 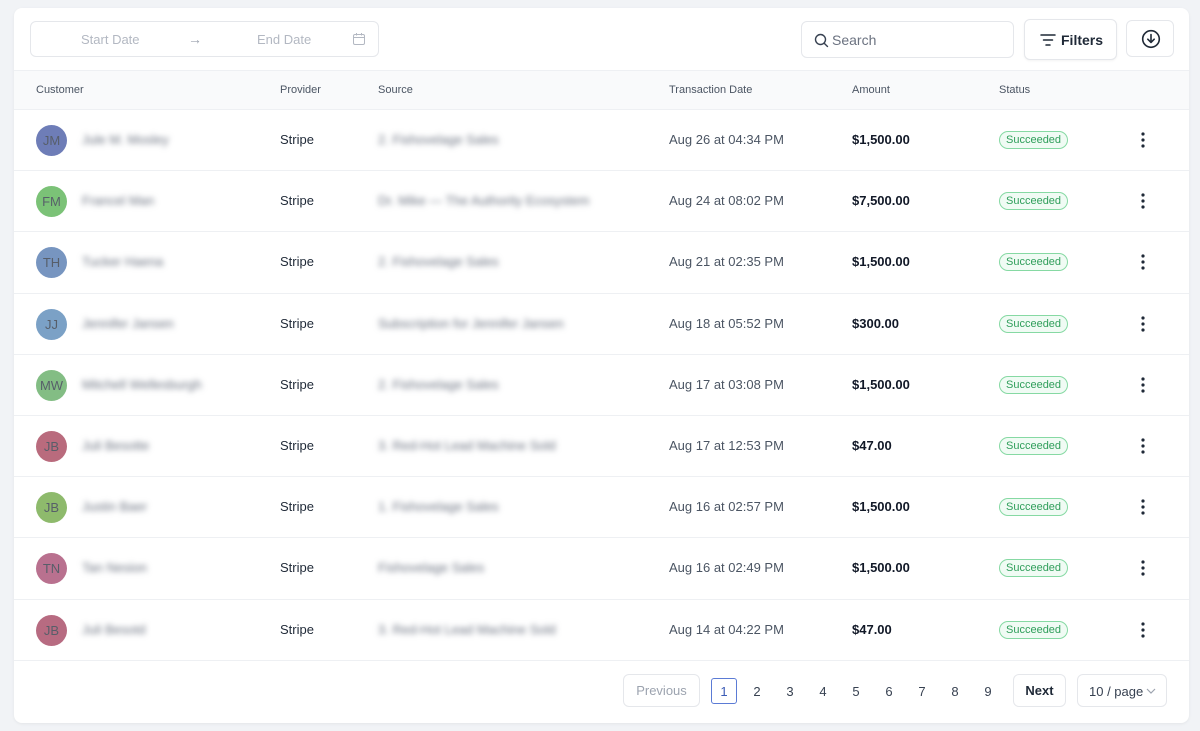 I want to click on source-cell: 1. Fishovelage Sales, so click(x=438, y=507).